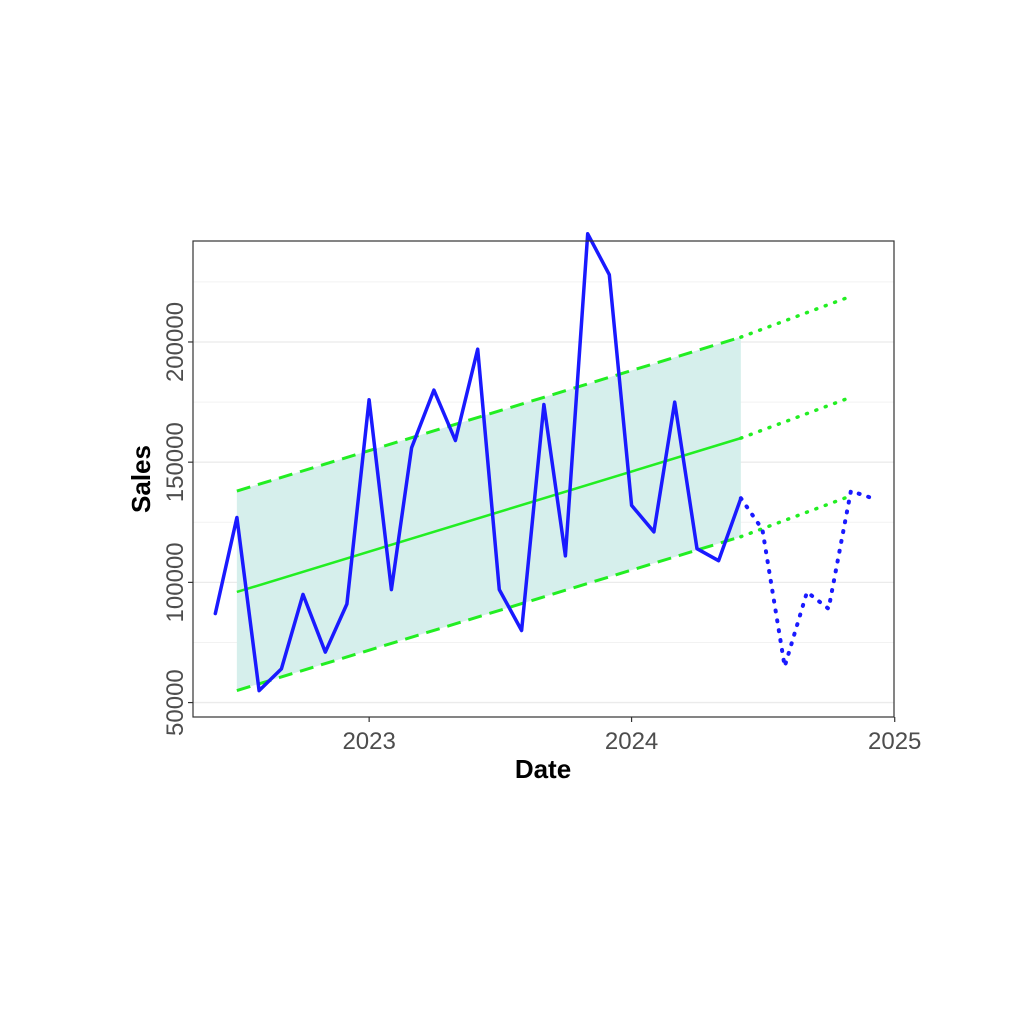 The width and height of the screenshot is (1024, 1024). Describe the element at coordinates (796, 417) in the screenshot. I see `forecast-trend-line` at that location.